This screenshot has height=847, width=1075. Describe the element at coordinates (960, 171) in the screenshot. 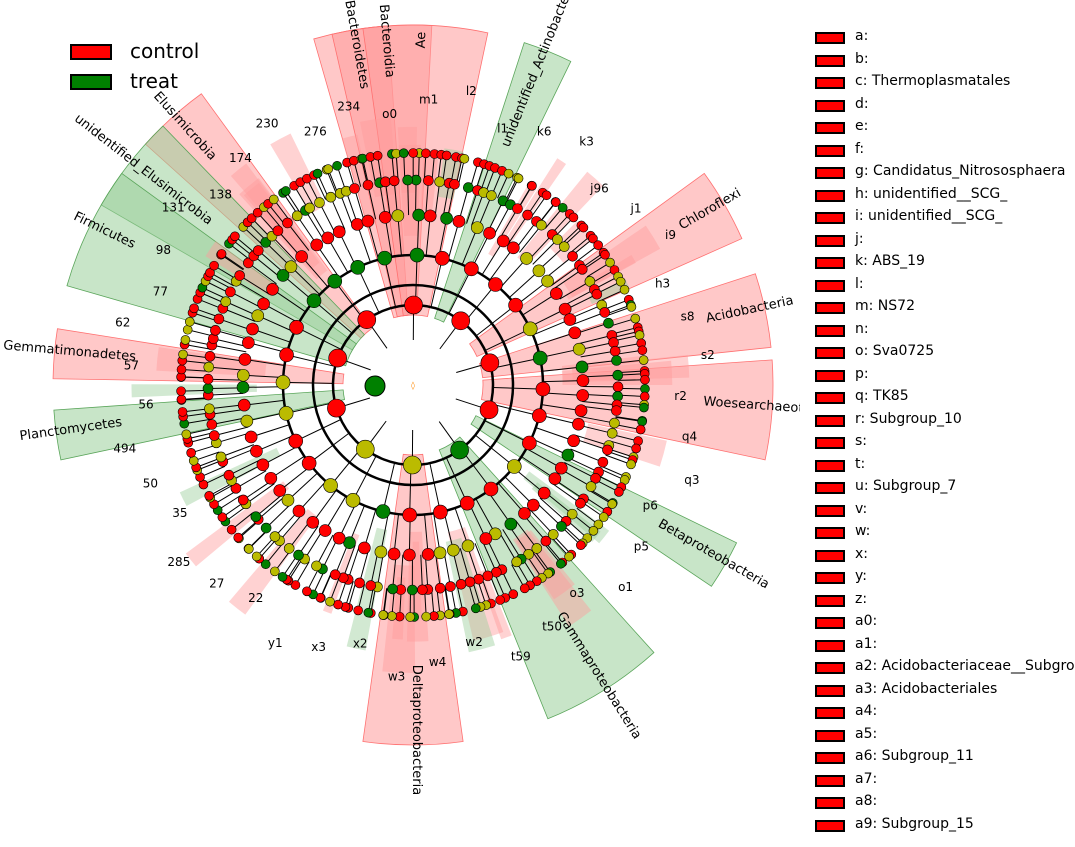

I see `taxa-label: g: Candidatus_Nitrososphaera` at that location.